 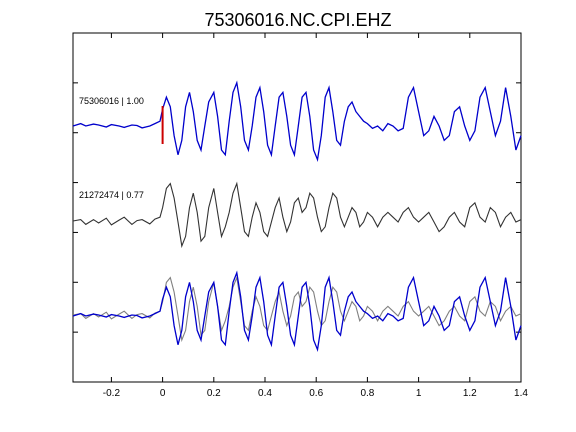 I want to click on trace-labels: 75306016 | 1.00 21272474 | 0.77, so click(x=111, y=148).